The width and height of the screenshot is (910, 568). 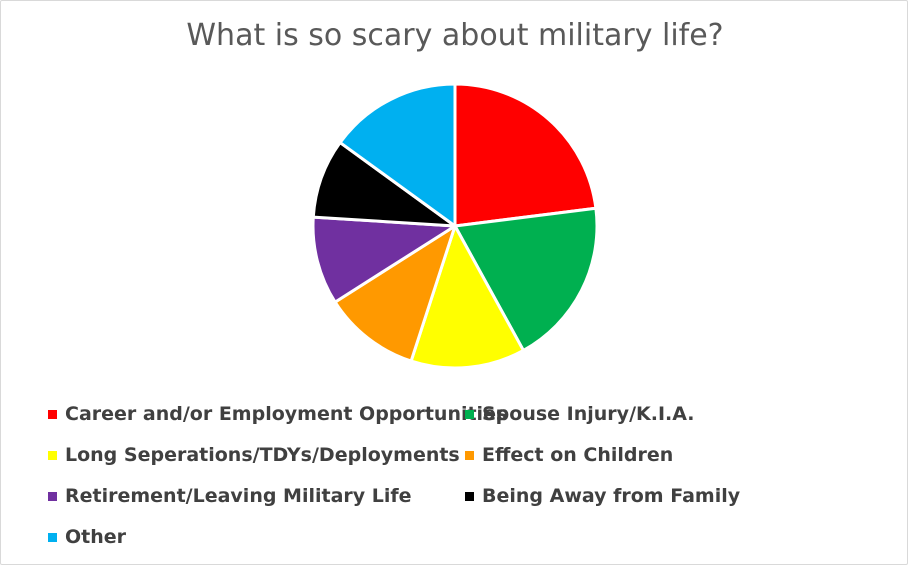 What do you see at coordinates (262, 455) in the screenshot?
I see `legend-label: Long Seperations/TDYs/Deployments` at bounding box center [262, 455].